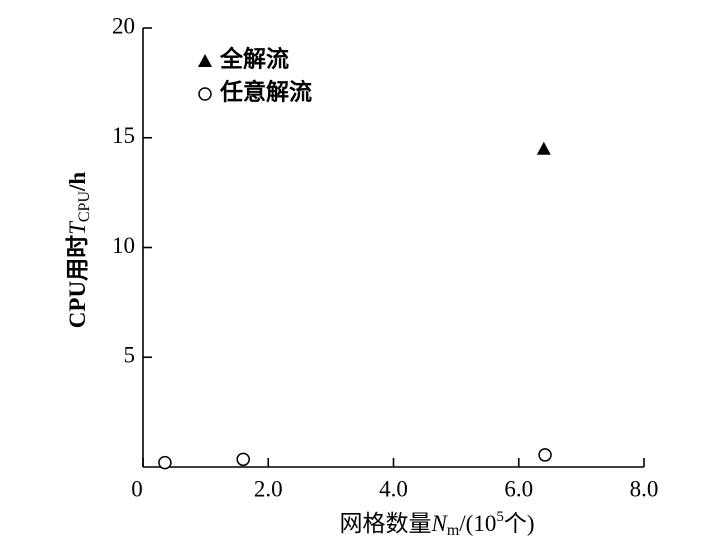 The width and height of the screenshot is (704, 551). I want to click on legend-label: 任意解流, so click(265, 91).